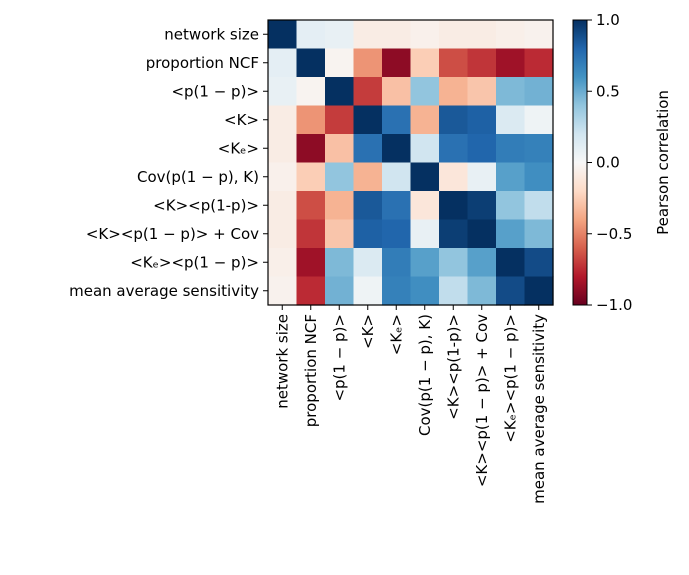  What do you see at coordinates (311, 263) in the screenshot?
I see `heatmap-cell-r8-c1` at bounding box center [311, 263].